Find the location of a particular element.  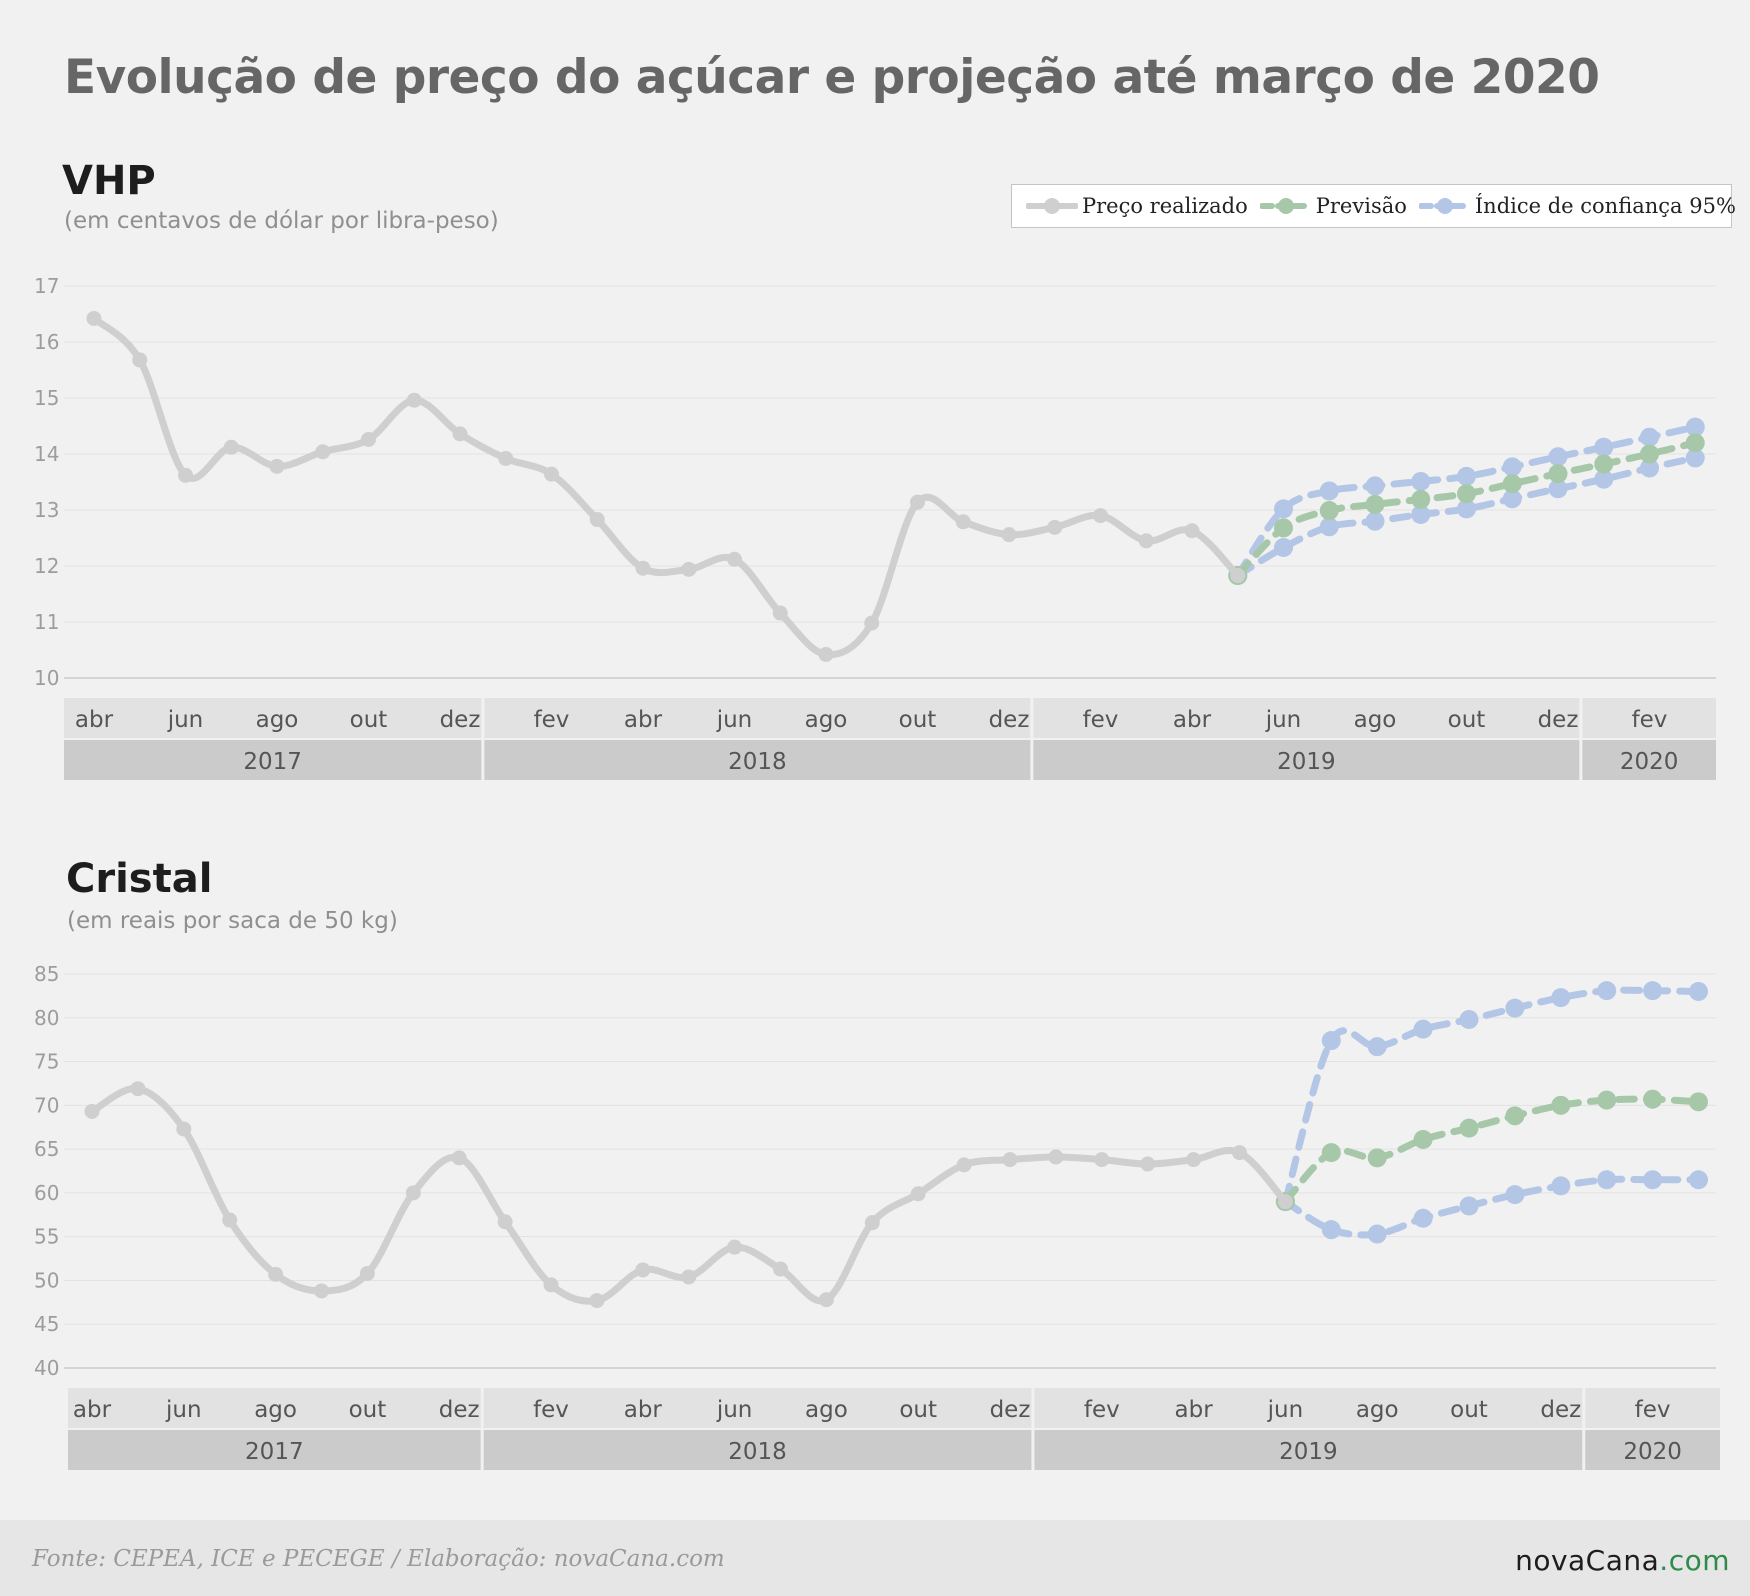

vhp-year-label: 2018 is located at coordinates (757, 762).